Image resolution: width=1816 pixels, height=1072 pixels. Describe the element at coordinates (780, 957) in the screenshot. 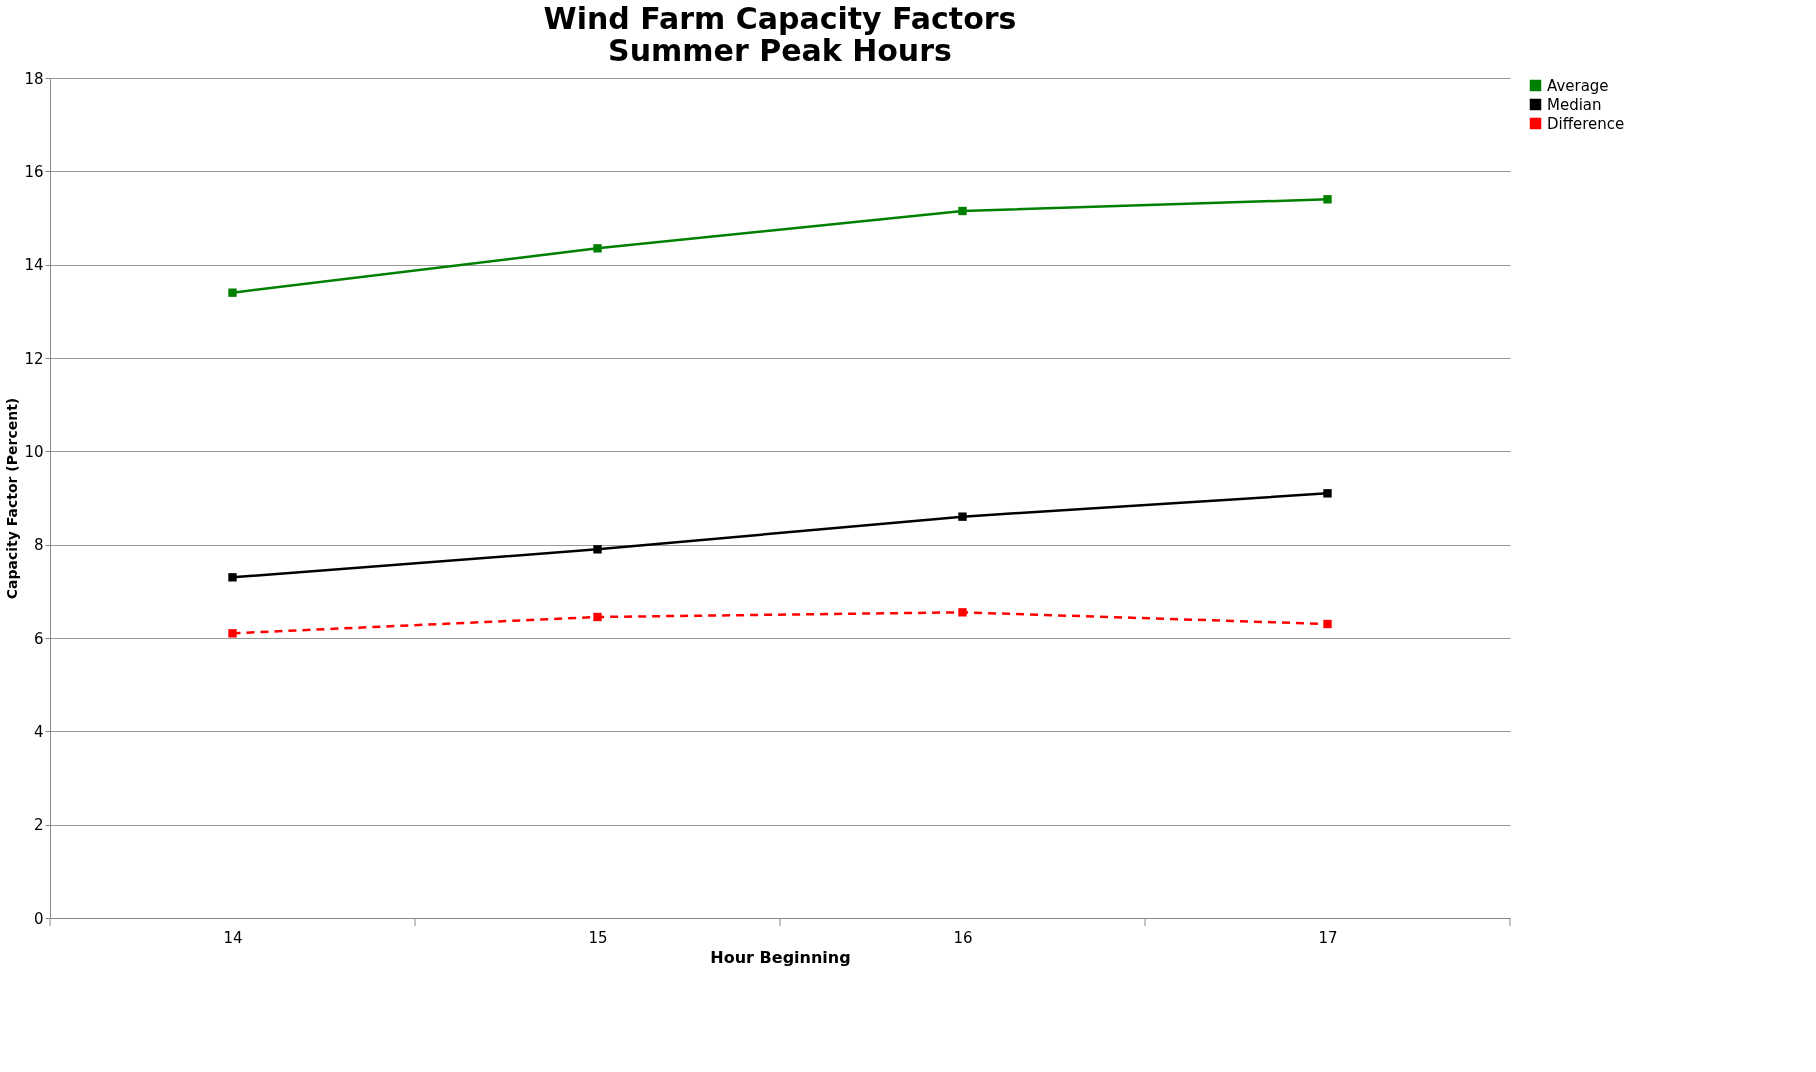

I see `x-axis-title: Hour Beginning` at that location.